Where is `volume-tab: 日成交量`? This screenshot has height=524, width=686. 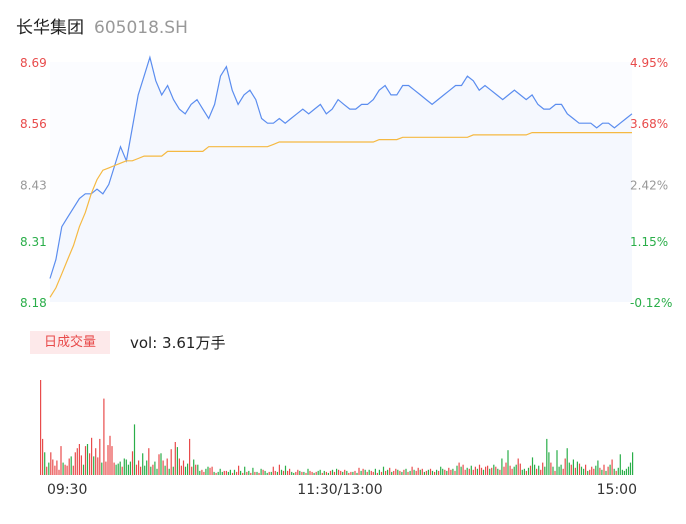
volume-tab: 日成交量 is located at coordinates (70, 342).